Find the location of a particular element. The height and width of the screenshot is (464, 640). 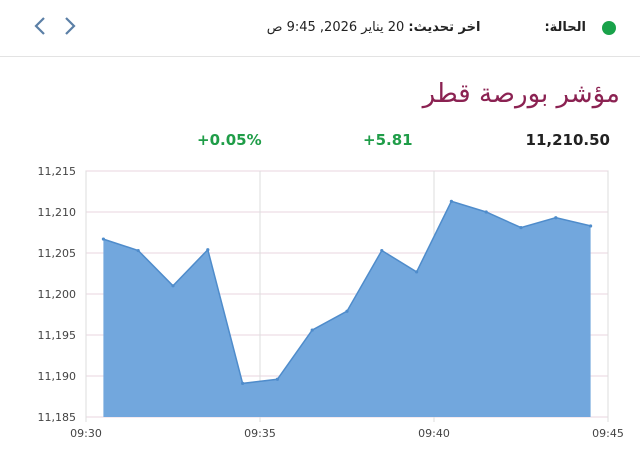

last-update-label: اخر تحديث: is located at coordinates (444, 27).